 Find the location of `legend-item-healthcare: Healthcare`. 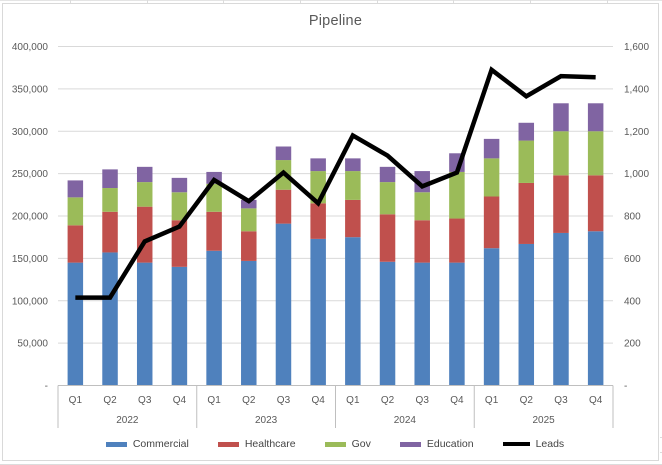

legend-item-healthcare: Healthcare is located at coordinates (256, 444).